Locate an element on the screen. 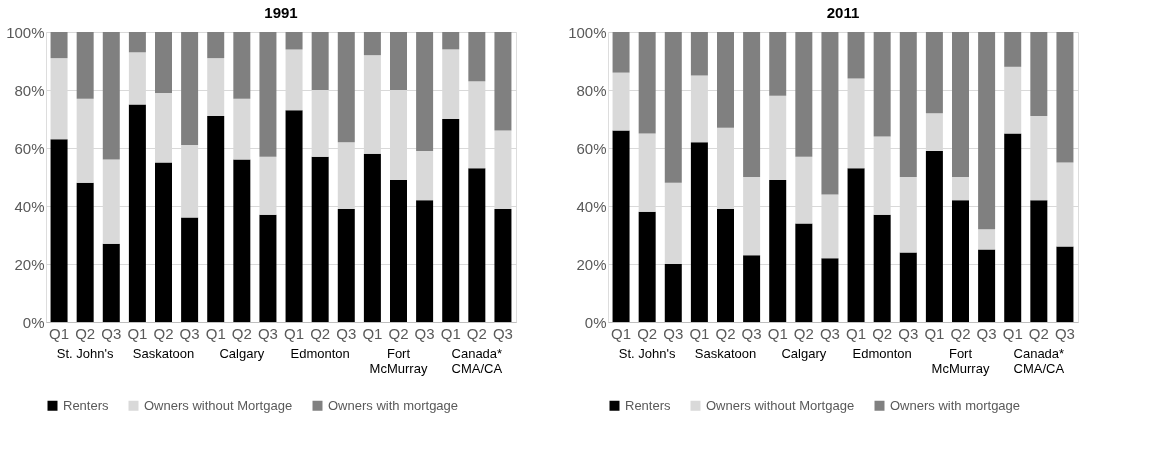 Image resolution: width=1169 pixels, height=458 pixels. legend-label: Renters is located at coordinates (648, 405).